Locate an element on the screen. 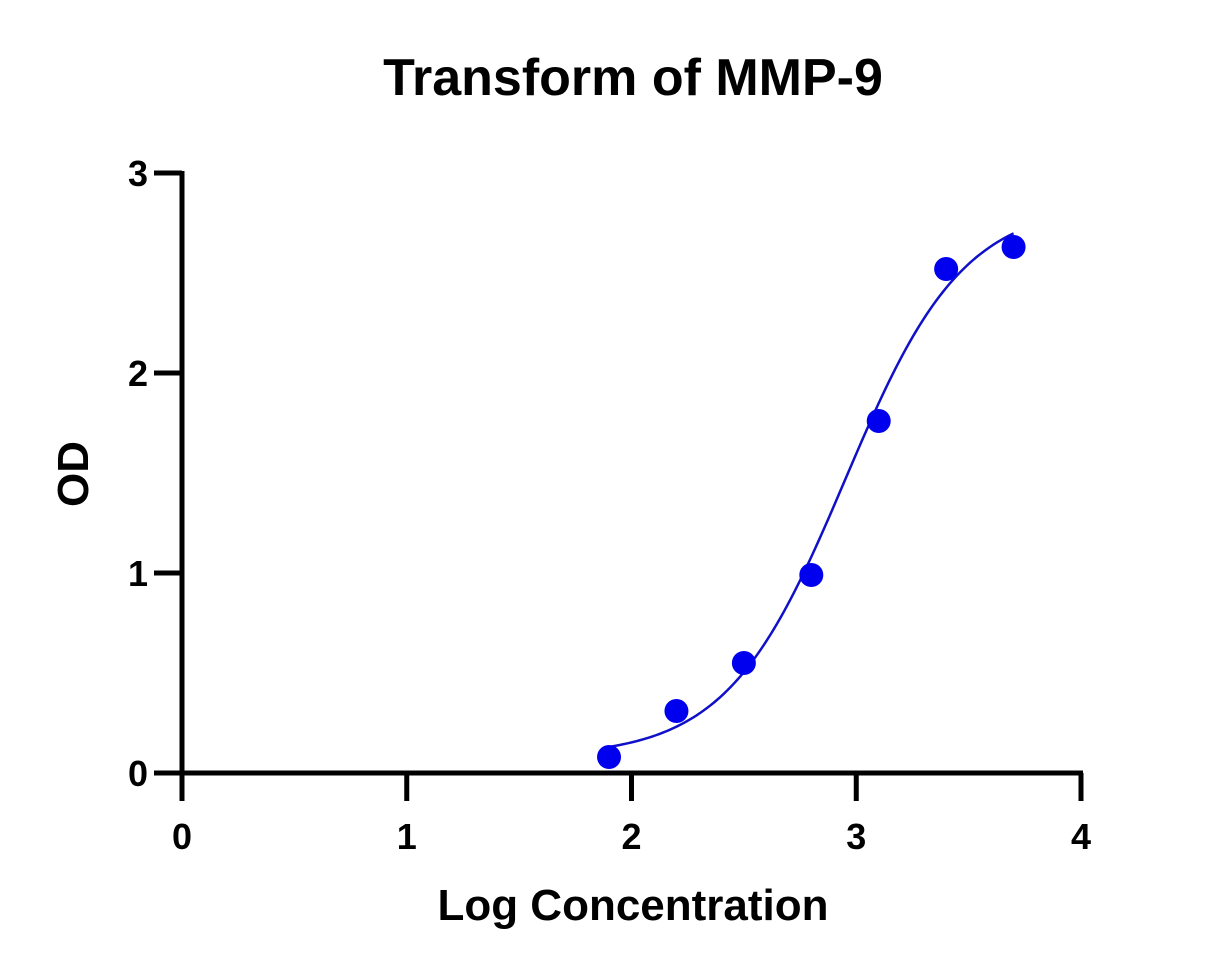 The width and height of the screenshot is (1220, 975). x-tick-label: 0 is located at coordinates (182, 836).